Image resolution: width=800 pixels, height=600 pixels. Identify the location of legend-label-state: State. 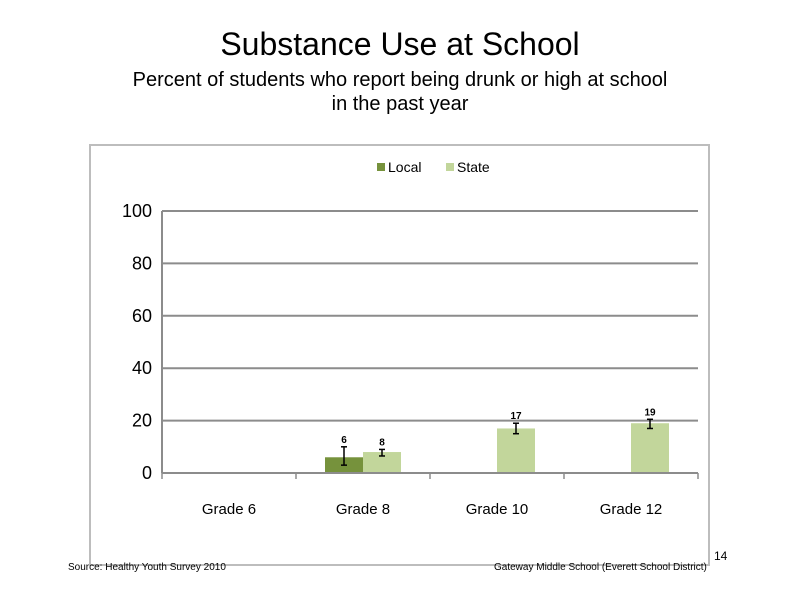
(473, 167).